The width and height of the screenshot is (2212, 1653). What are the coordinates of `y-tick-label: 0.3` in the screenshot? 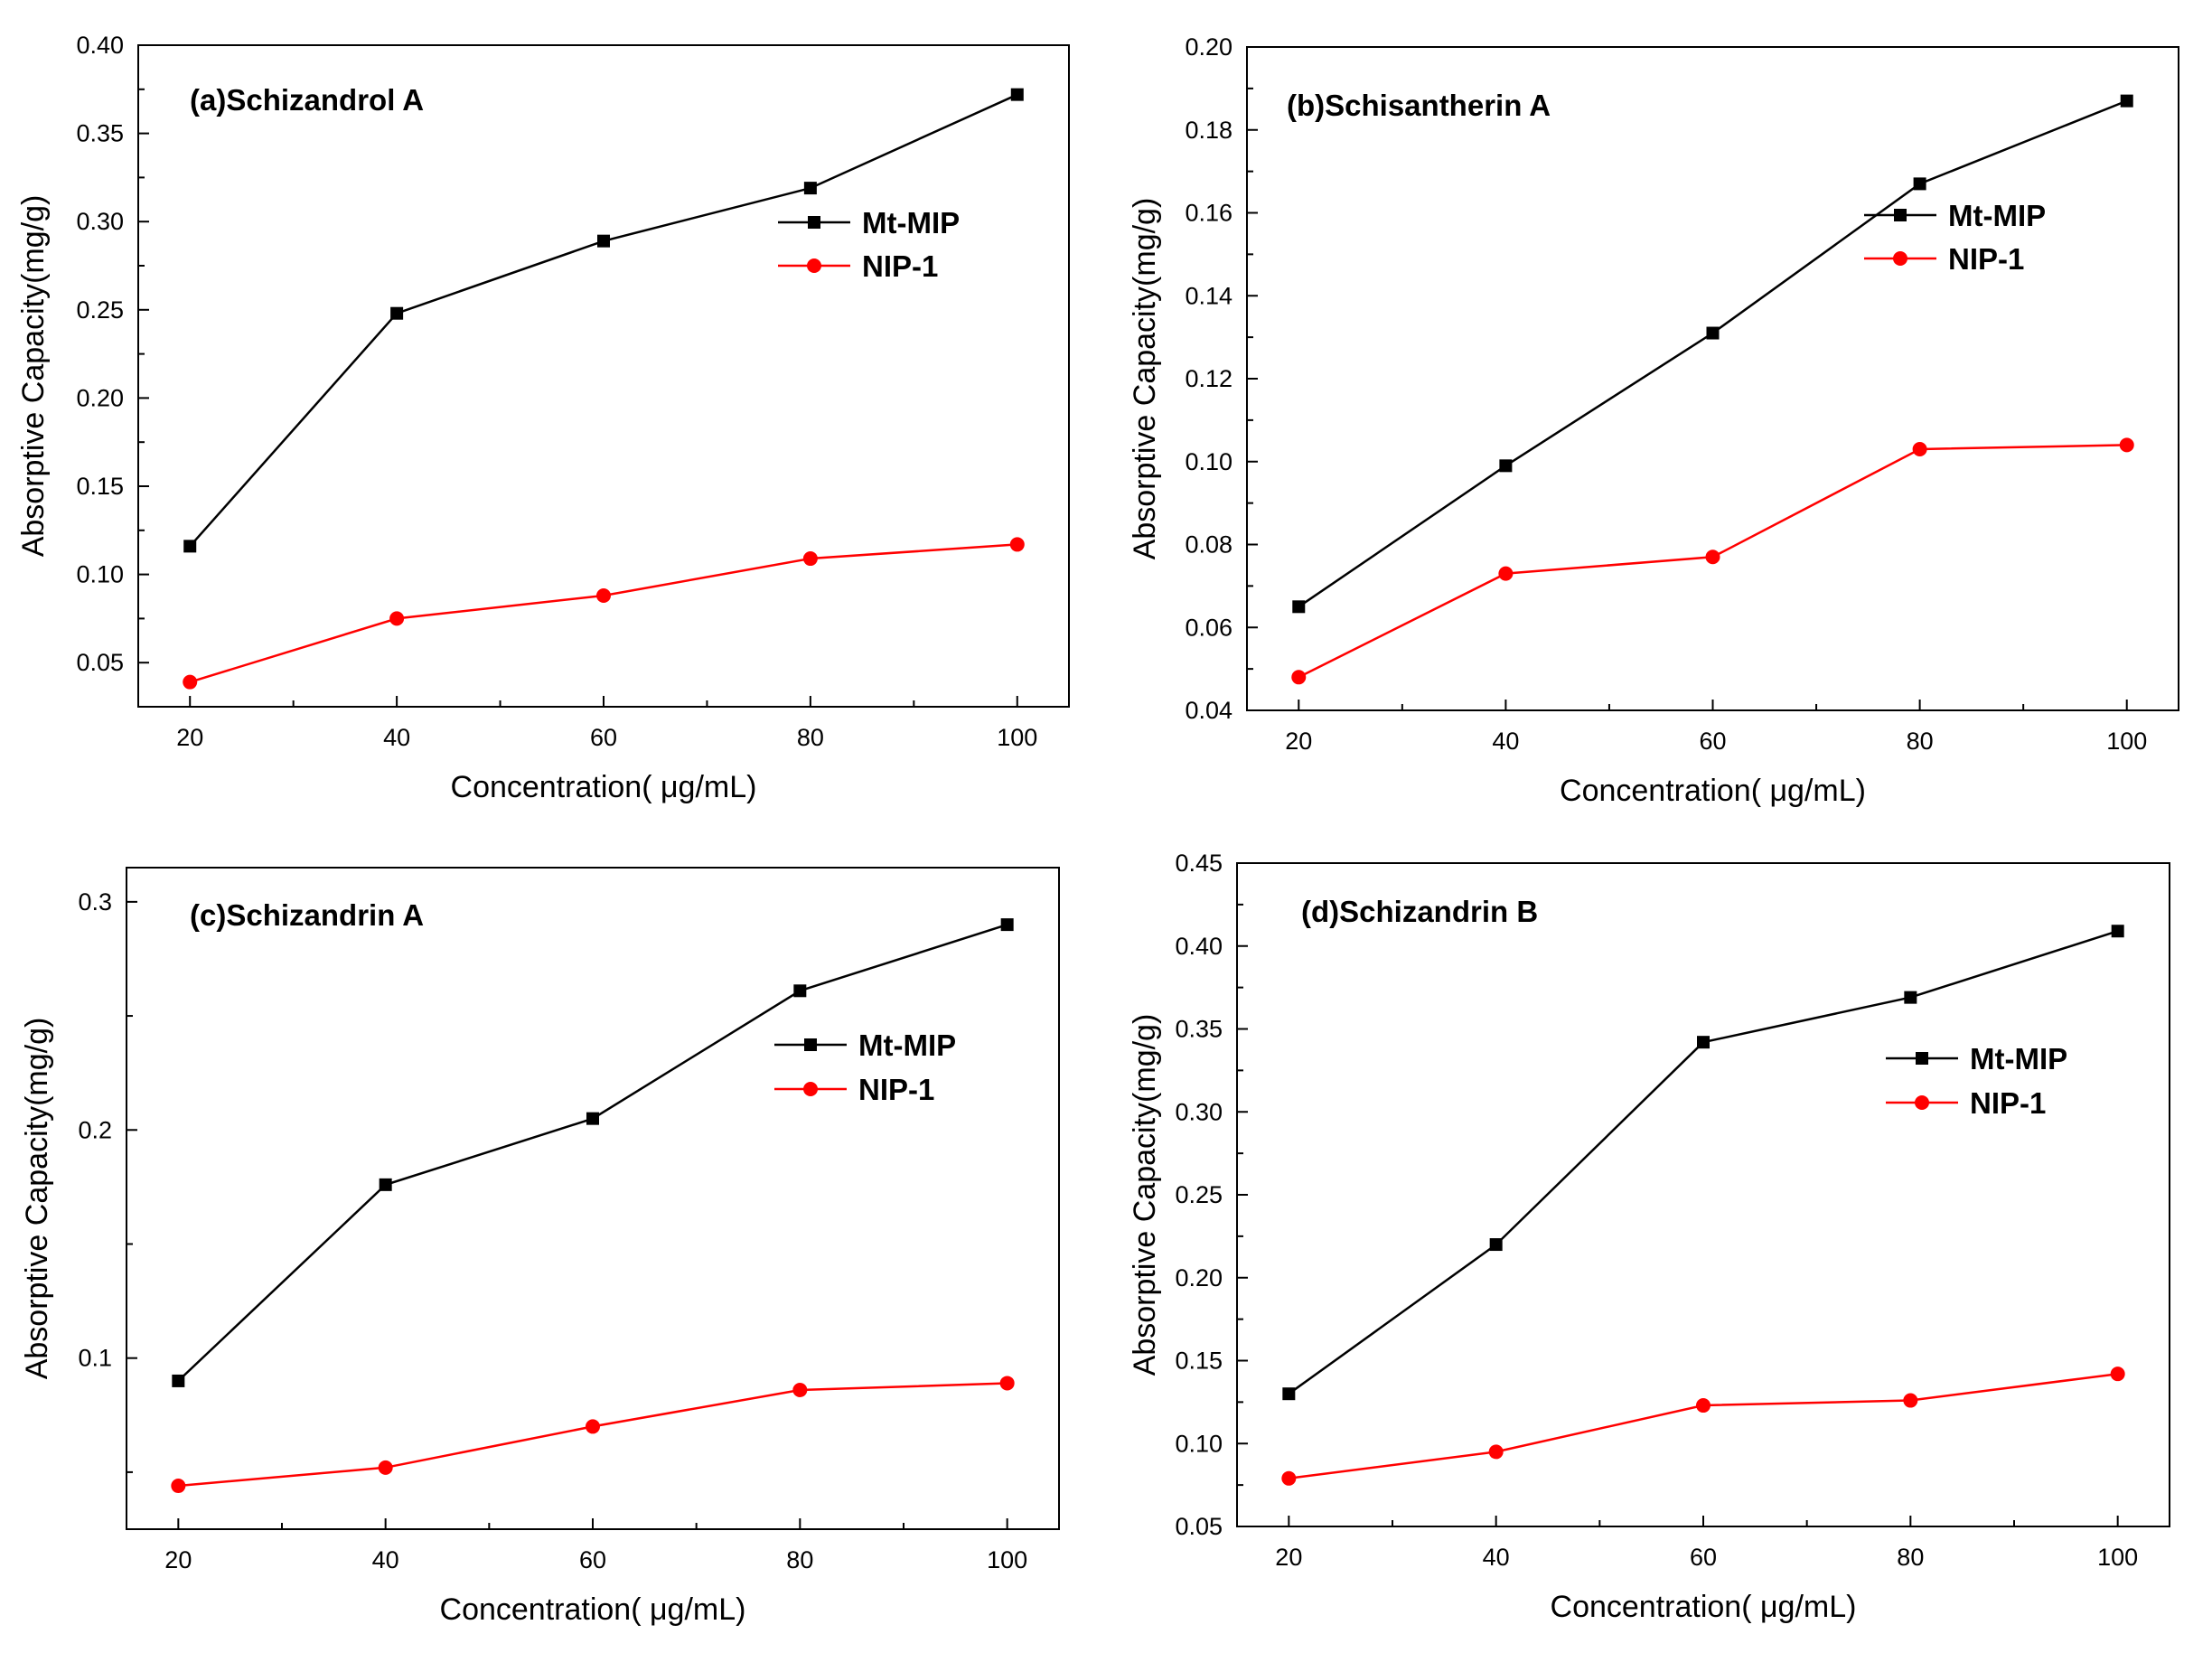 It's located at (95, 902).